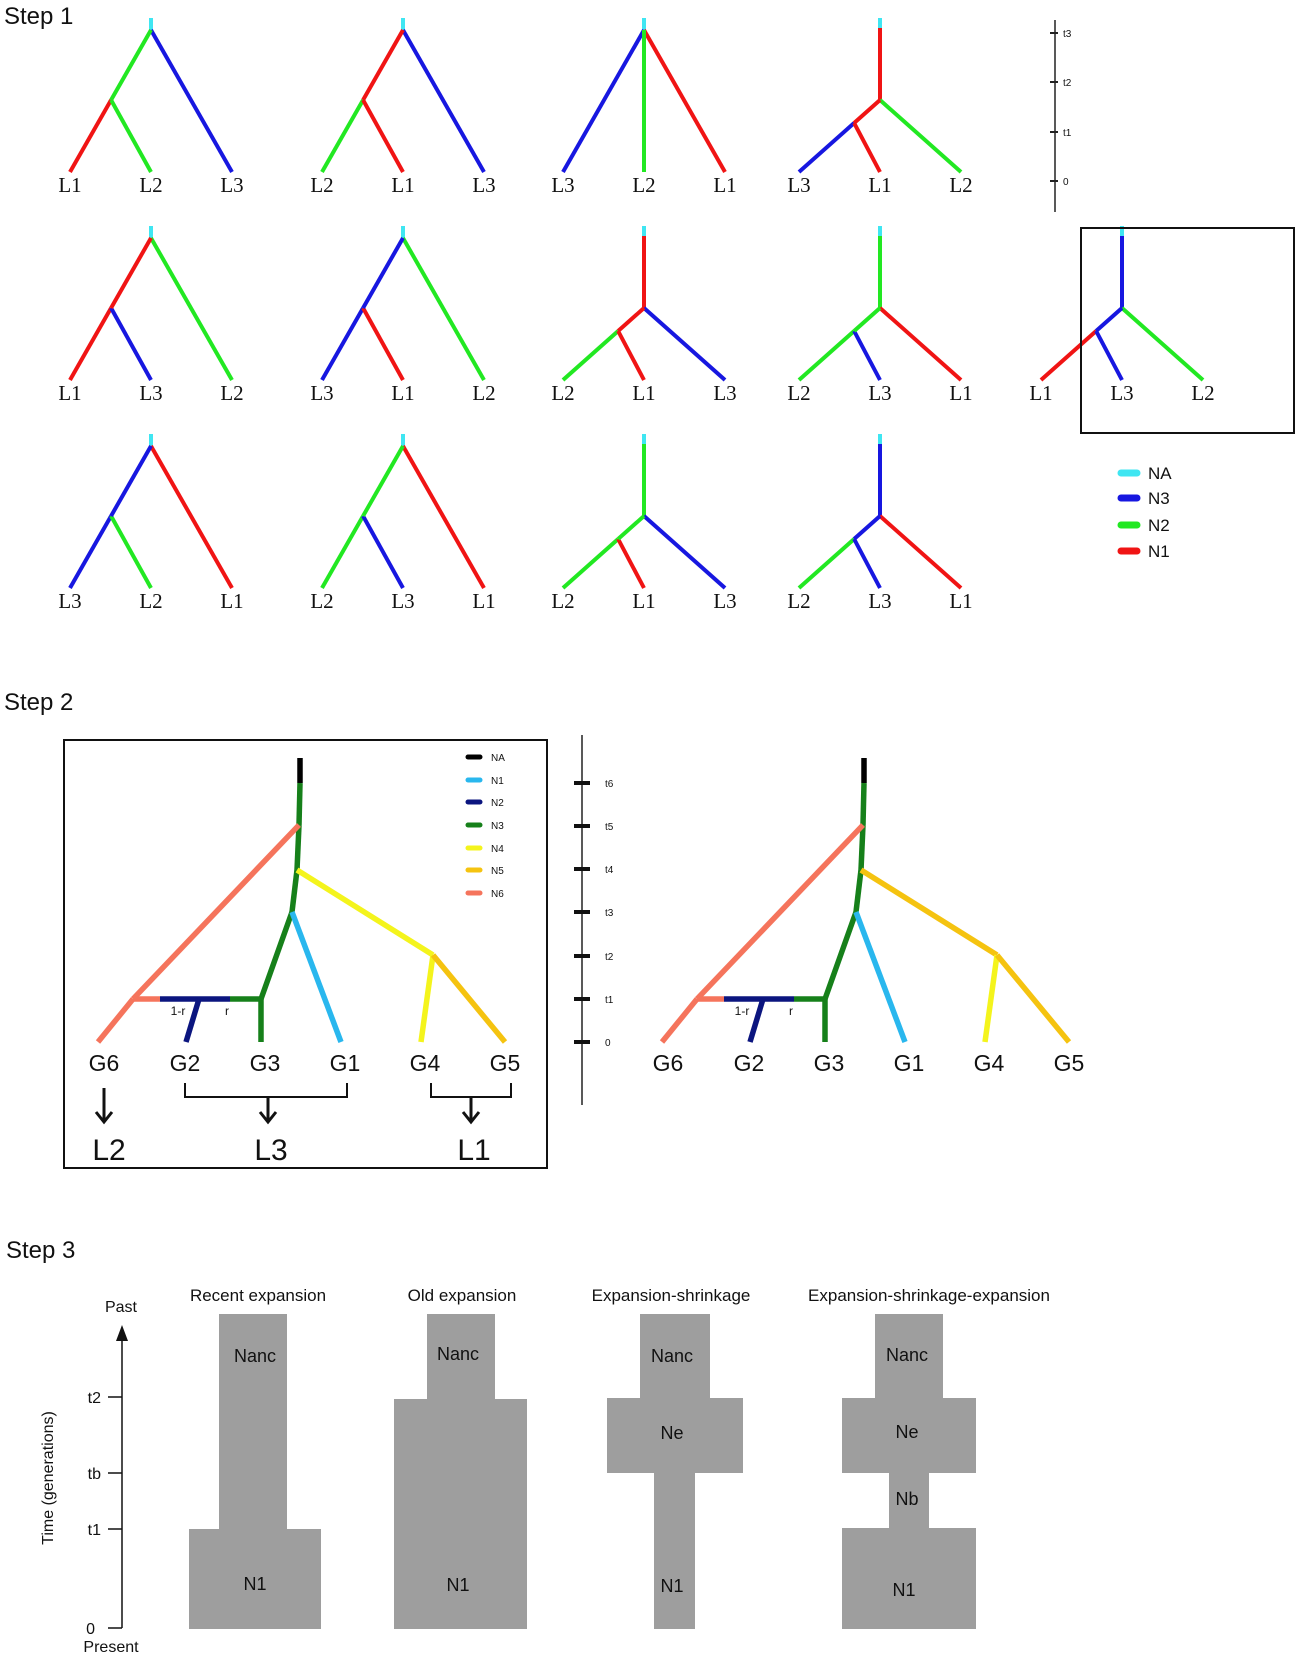 The width and height of the screenshot is (1299, 1659). I want to click on s1-tick-0: 0, so click(1066, 182).